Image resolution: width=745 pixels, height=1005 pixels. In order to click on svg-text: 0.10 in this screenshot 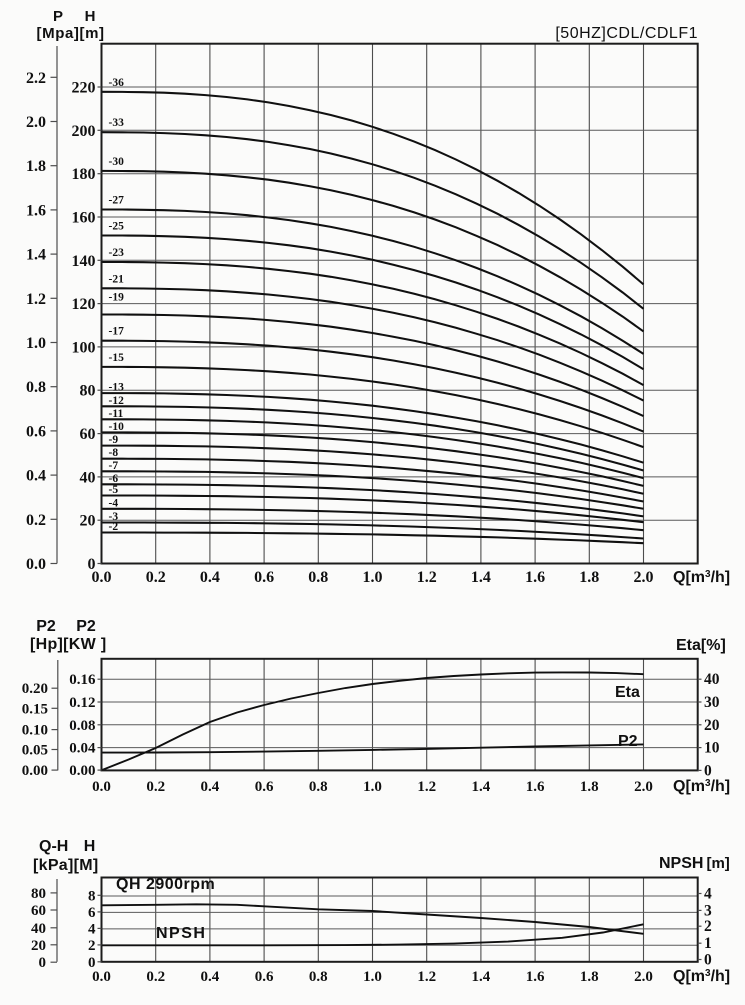, I will do `click(35, 731)`.